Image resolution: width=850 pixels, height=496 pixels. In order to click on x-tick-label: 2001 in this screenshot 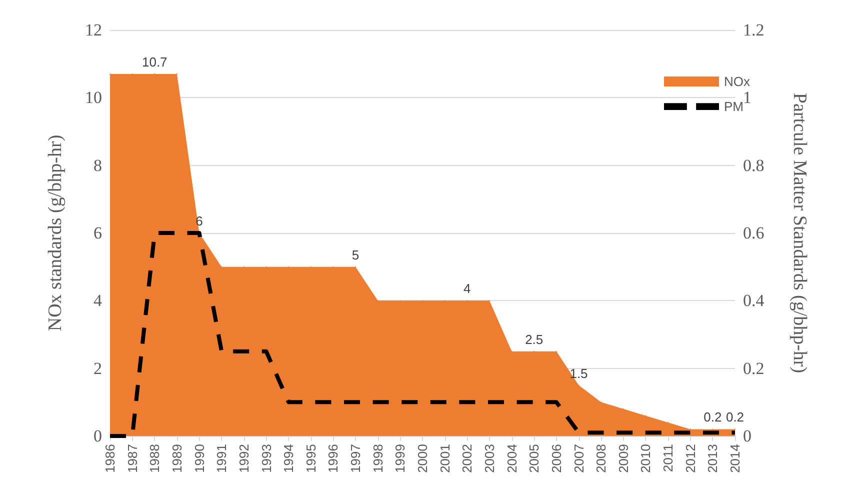, I will do `click(444, 458)`.